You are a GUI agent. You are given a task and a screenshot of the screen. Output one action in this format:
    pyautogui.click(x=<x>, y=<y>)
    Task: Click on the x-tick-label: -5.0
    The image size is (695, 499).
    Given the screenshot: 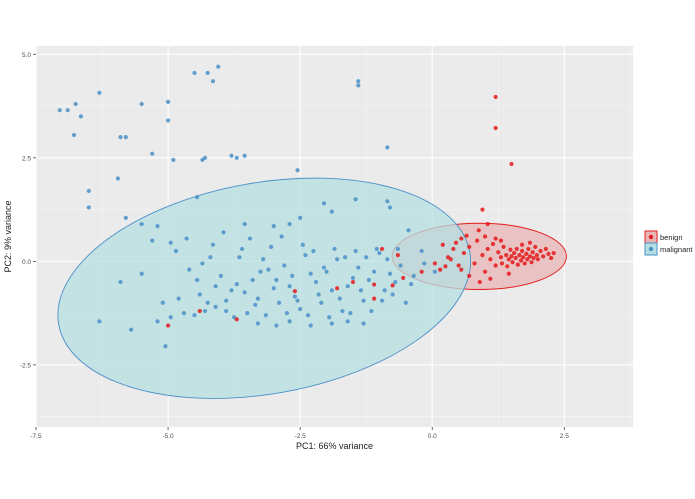 What is the action you would take?
    pyautogui.click(x=168, y=436)
    